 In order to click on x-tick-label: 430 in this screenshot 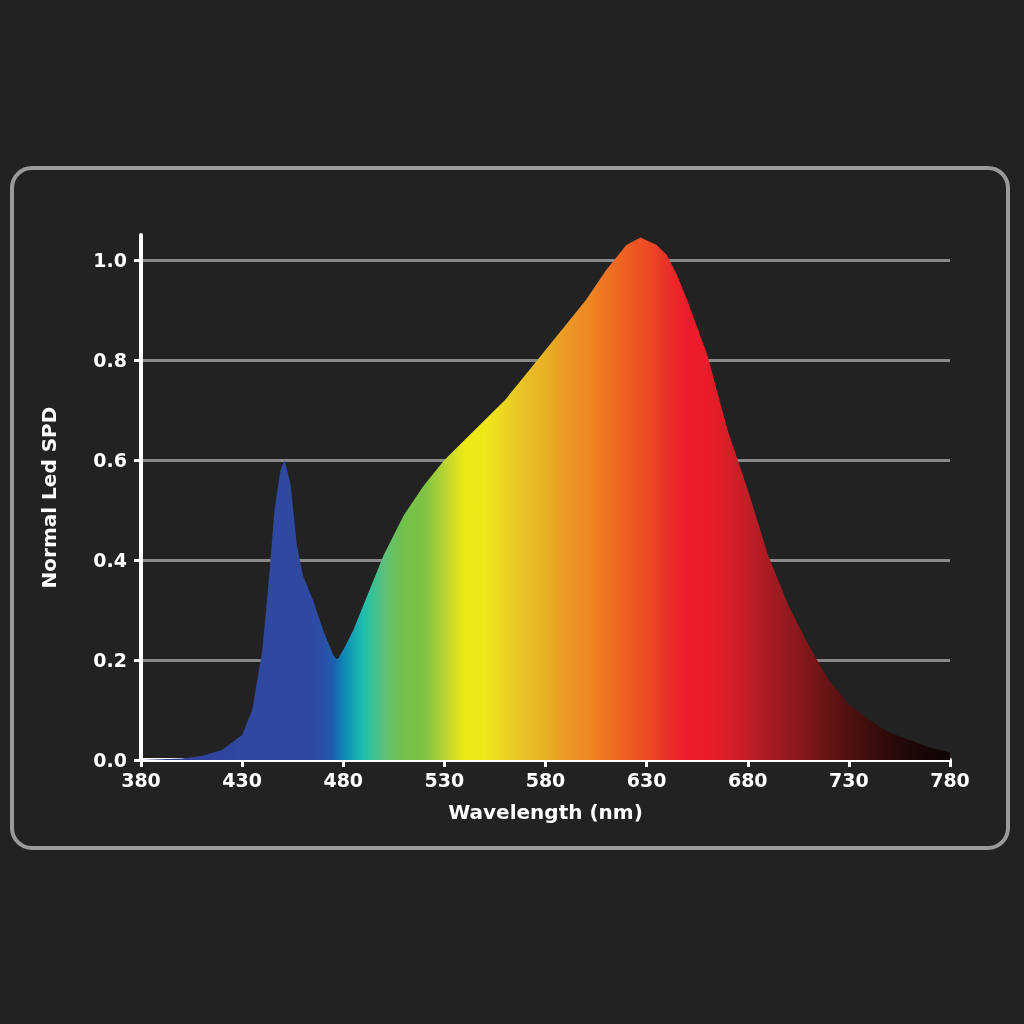, I will do `click(242, 779)`.